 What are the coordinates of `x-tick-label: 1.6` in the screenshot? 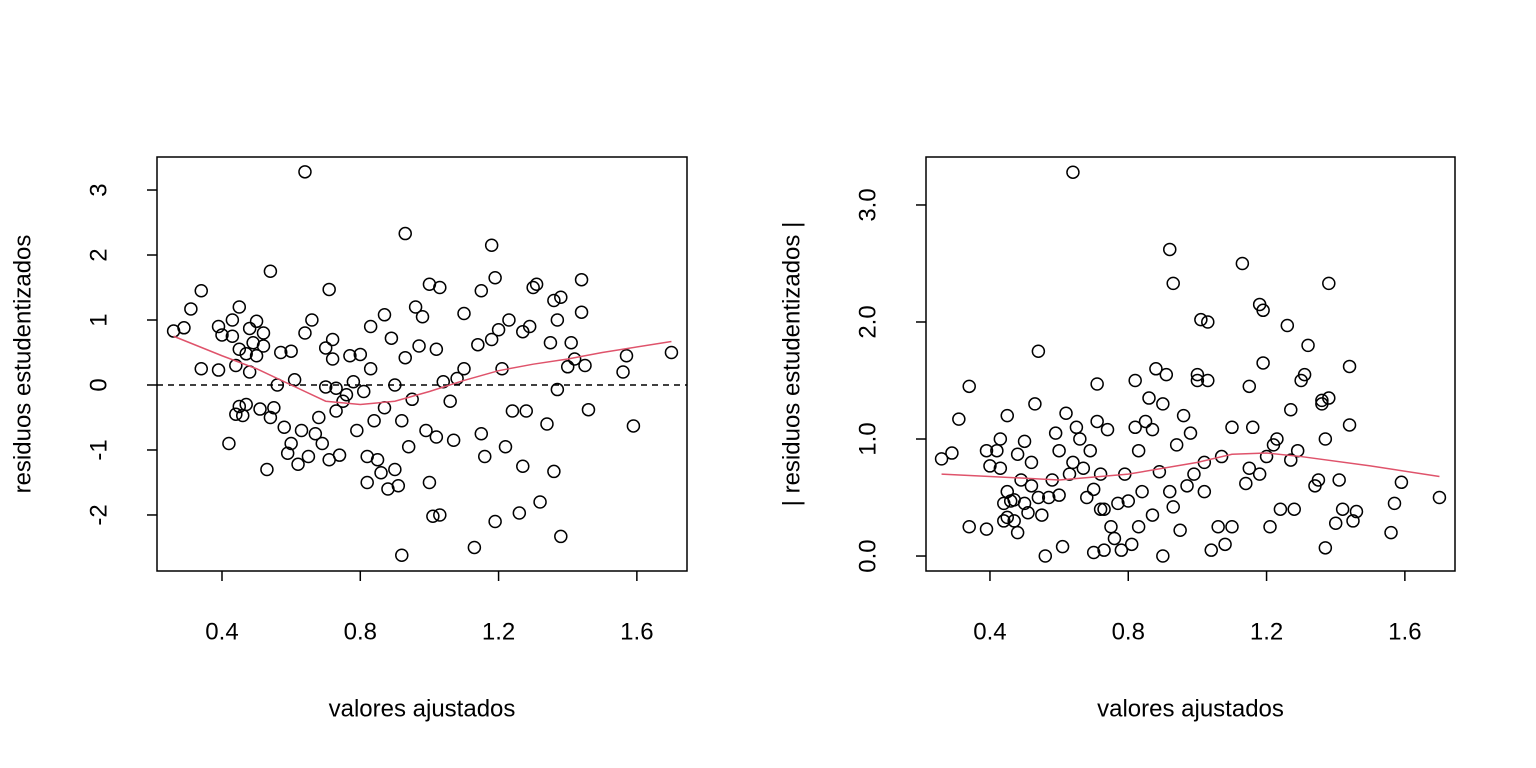 It's located at (1404, 631).